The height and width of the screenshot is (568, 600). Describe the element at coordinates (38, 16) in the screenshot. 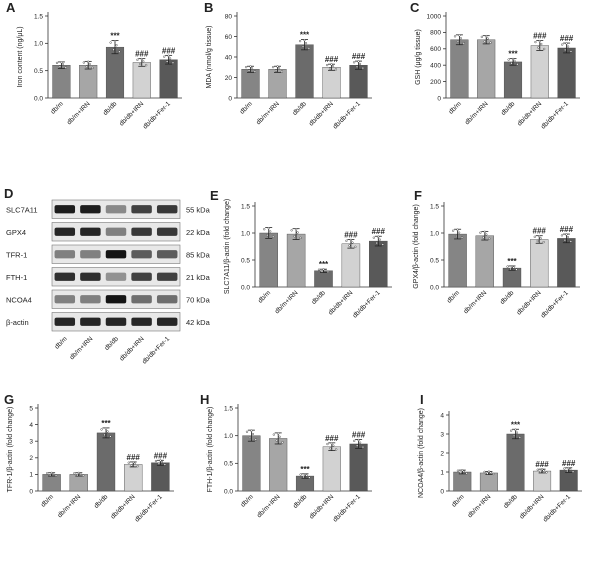

I see `y-tick-label: 1.5` at that location.